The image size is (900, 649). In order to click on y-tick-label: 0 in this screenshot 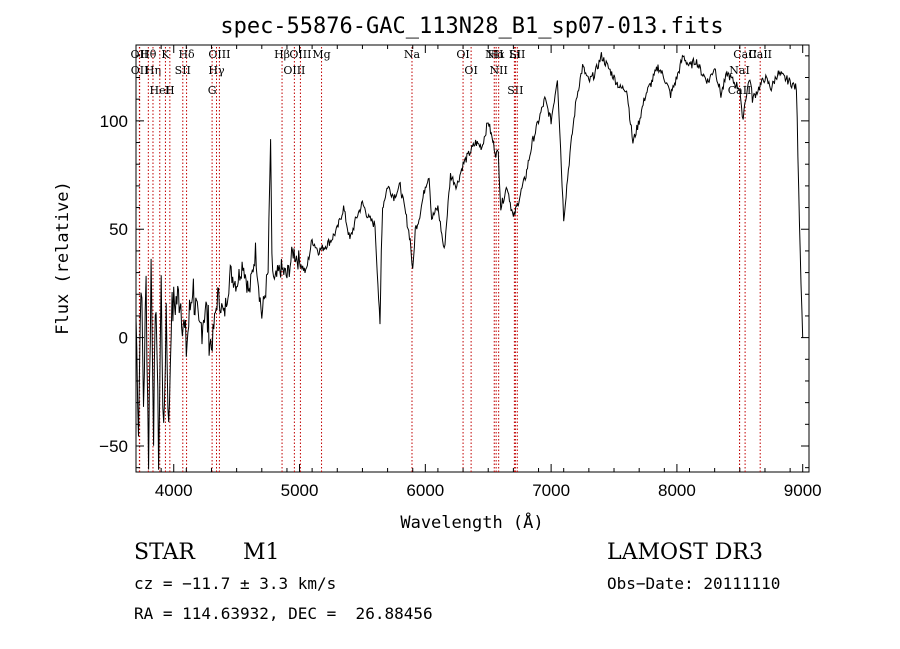, I will do `click(123, 338)`.